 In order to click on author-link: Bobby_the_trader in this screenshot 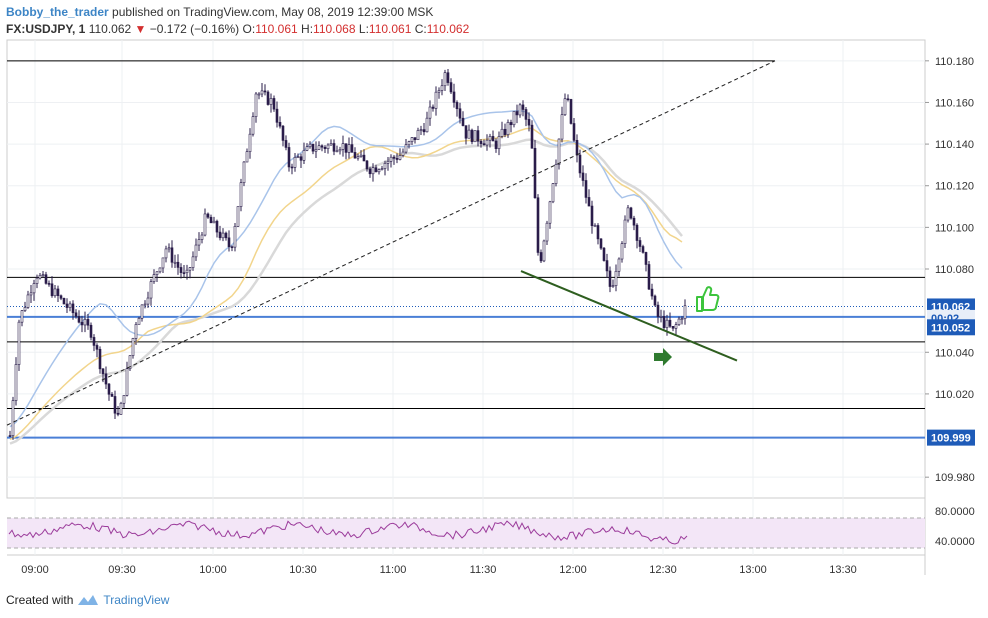, I will do `click(57, 12)`.